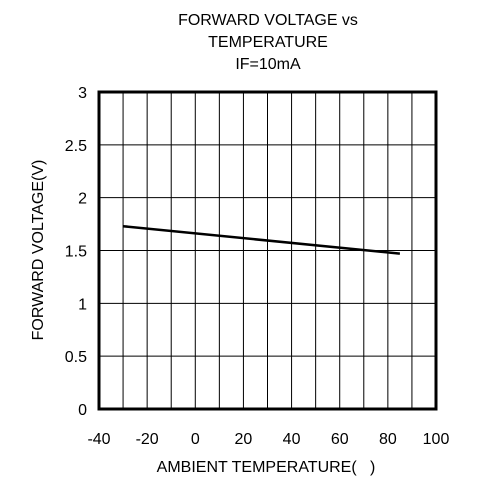 This screenshot has width=480, height=477. What do you see at coordinates (76, 146) in the screenshot?
I see `y-tick-label: 2.5` at bounding box center [76, 146].